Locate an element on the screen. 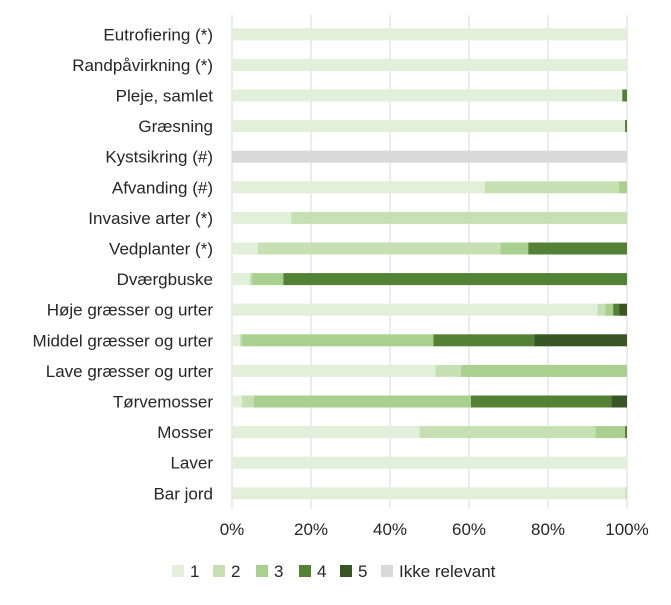  category-label: Græsning is located at coordinates (175, 126).